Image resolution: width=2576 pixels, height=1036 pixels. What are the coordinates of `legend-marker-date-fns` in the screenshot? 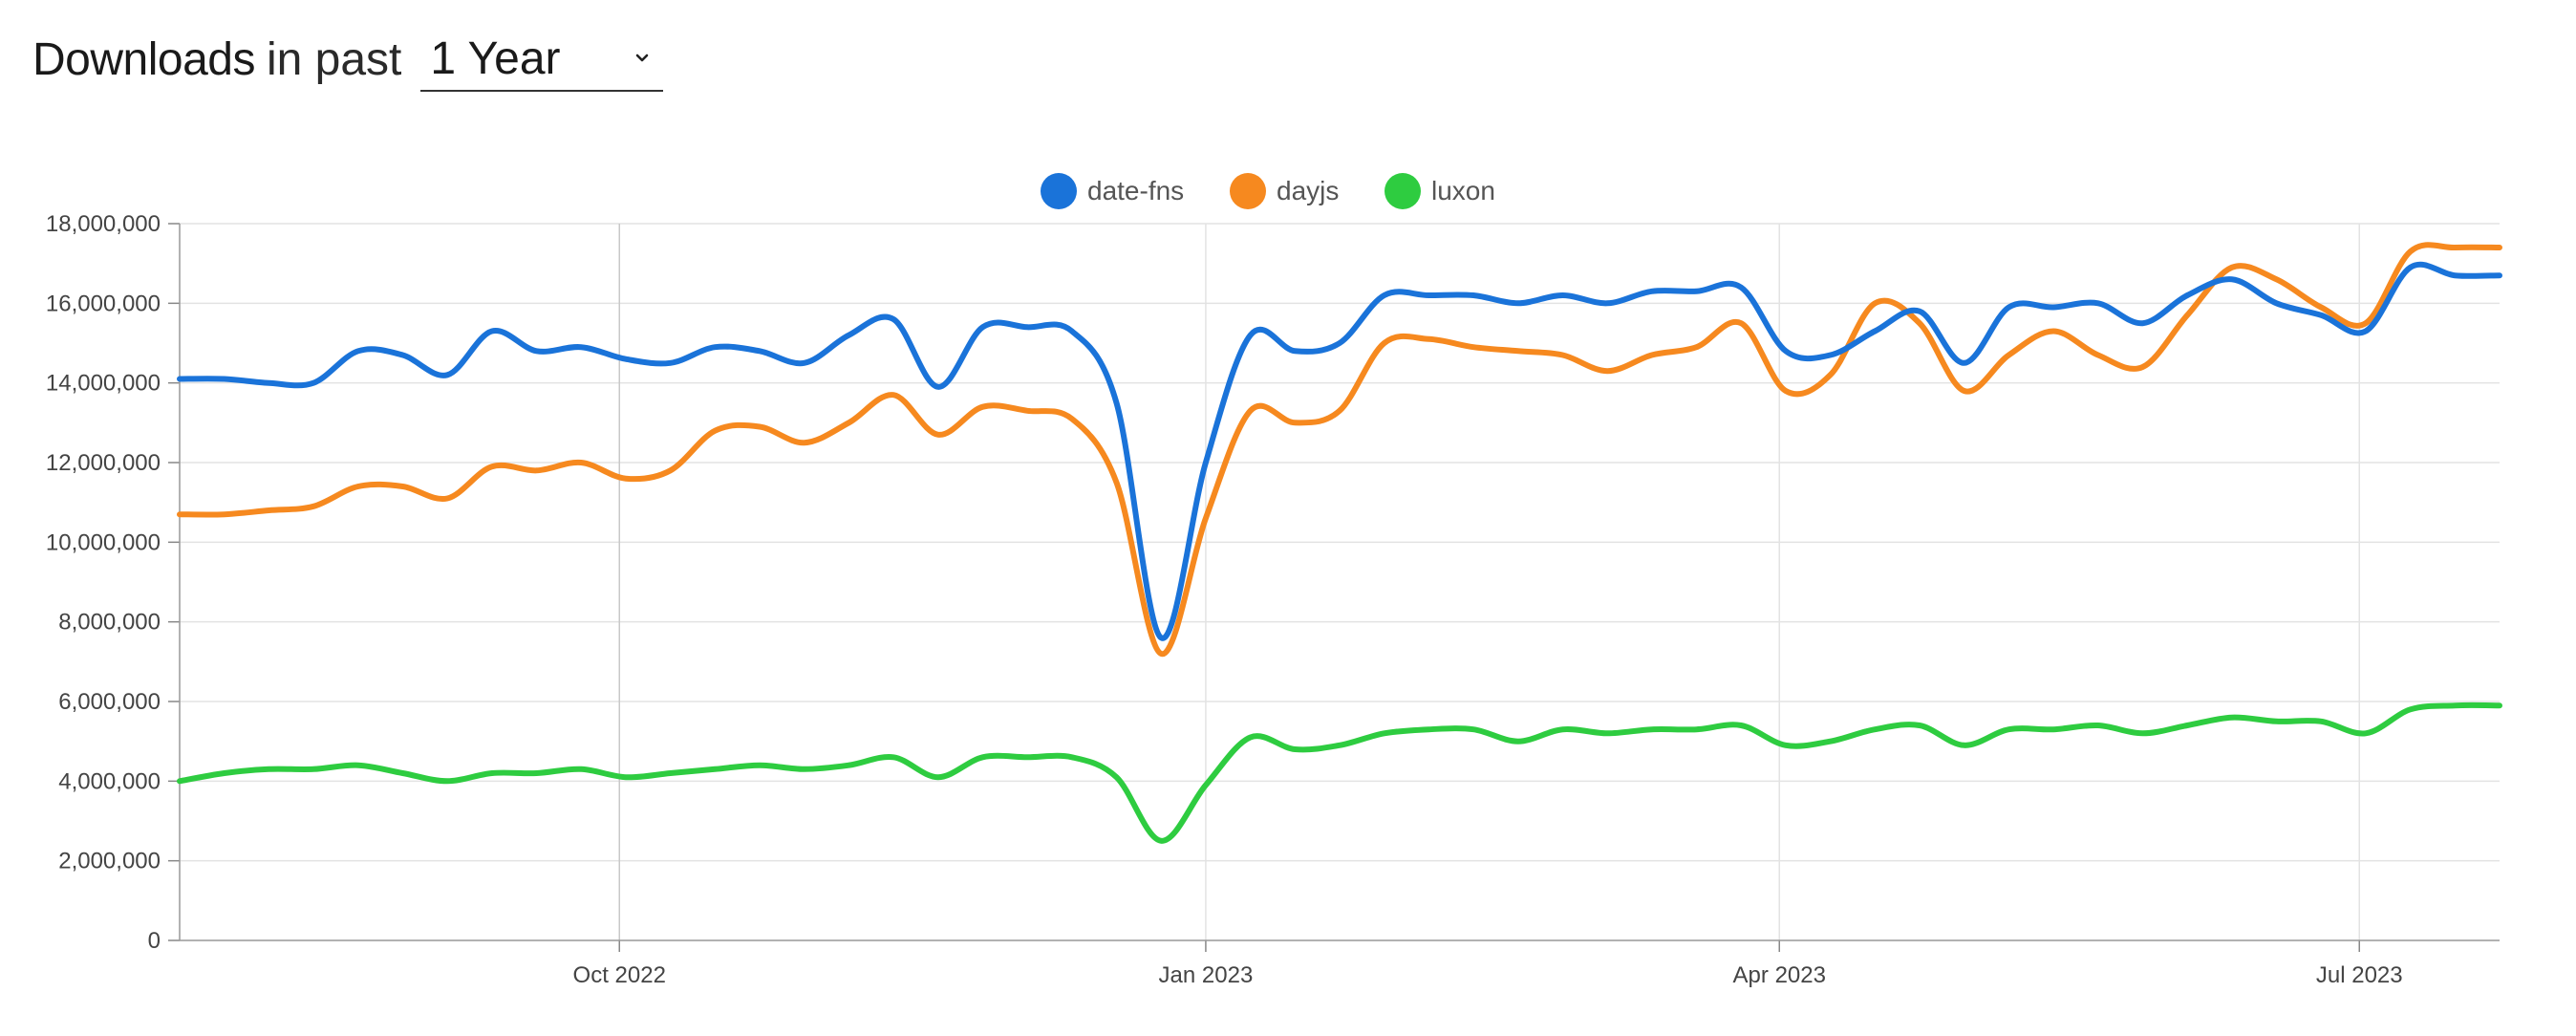 It's located at (1059, 191).